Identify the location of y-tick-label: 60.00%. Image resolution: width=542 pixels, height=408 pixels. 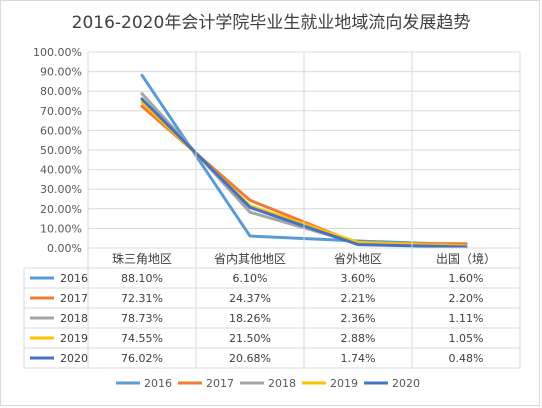
(61, 130).